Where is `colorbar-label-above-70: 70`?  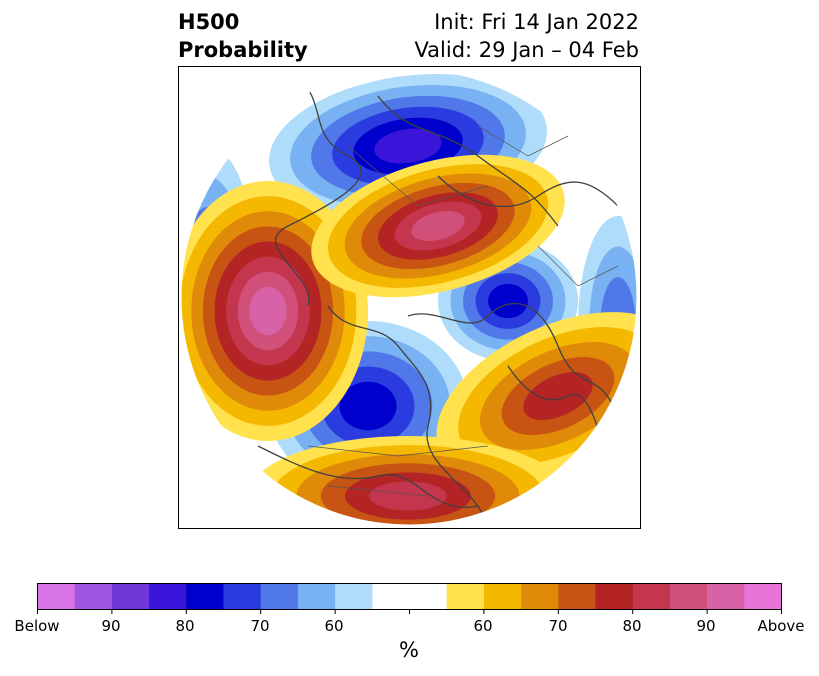 colorbar-label-above-70: 70 is located at coordinates (558, 626).